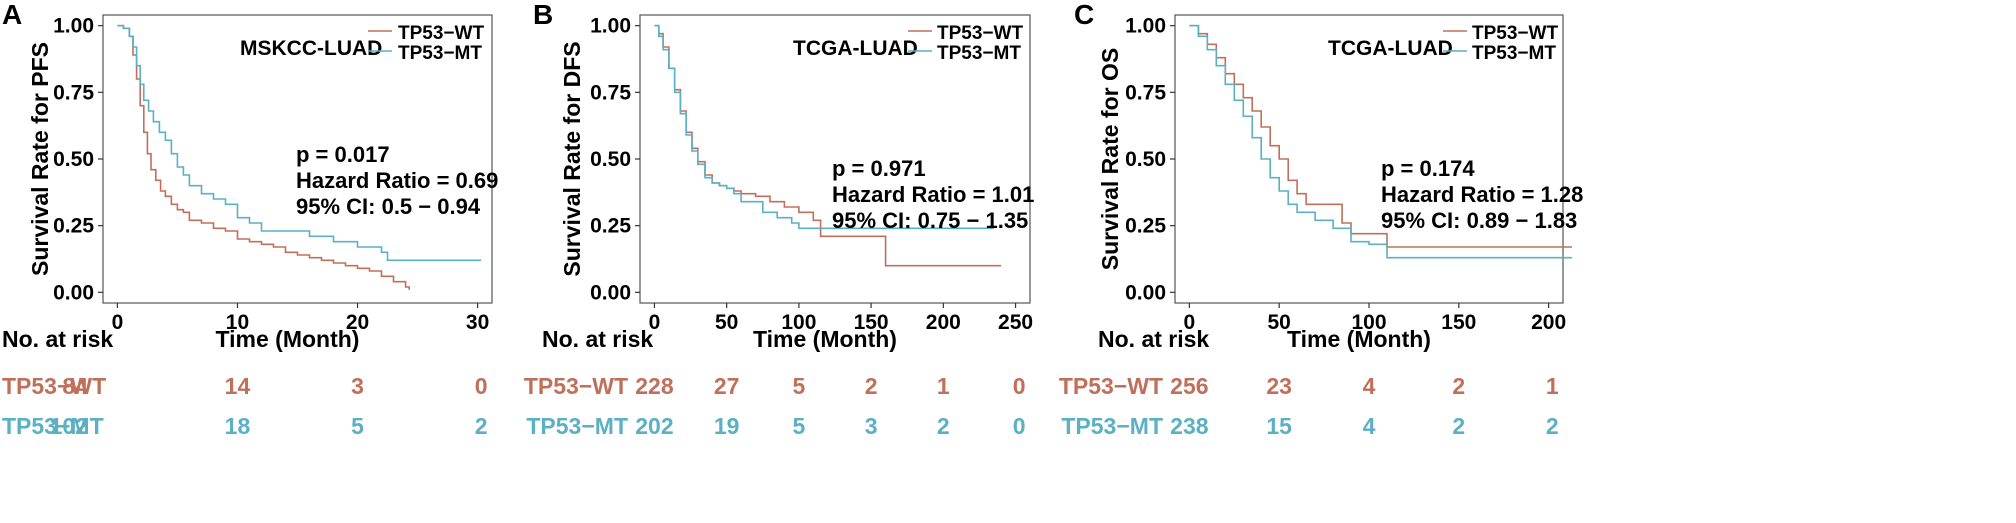 Image resolution: width=2016 pixels, height=523 pixels. Describe the element at coordinates (238, 386) in the screenshot. I see `risk-count: 14` at that location.